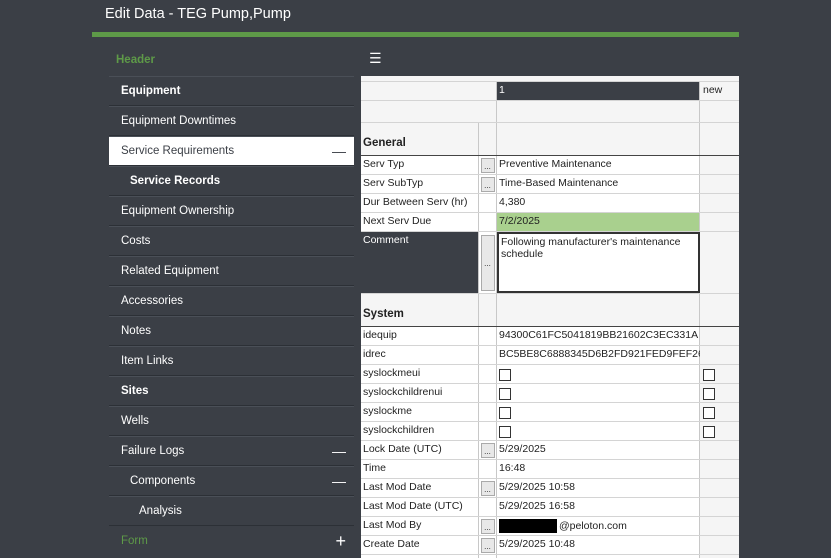 The height and width of the screenshot is (558, 831). Describe the element at coordinates (178, 151) in the screenshot. I see `label: Service Requirements` at that location.